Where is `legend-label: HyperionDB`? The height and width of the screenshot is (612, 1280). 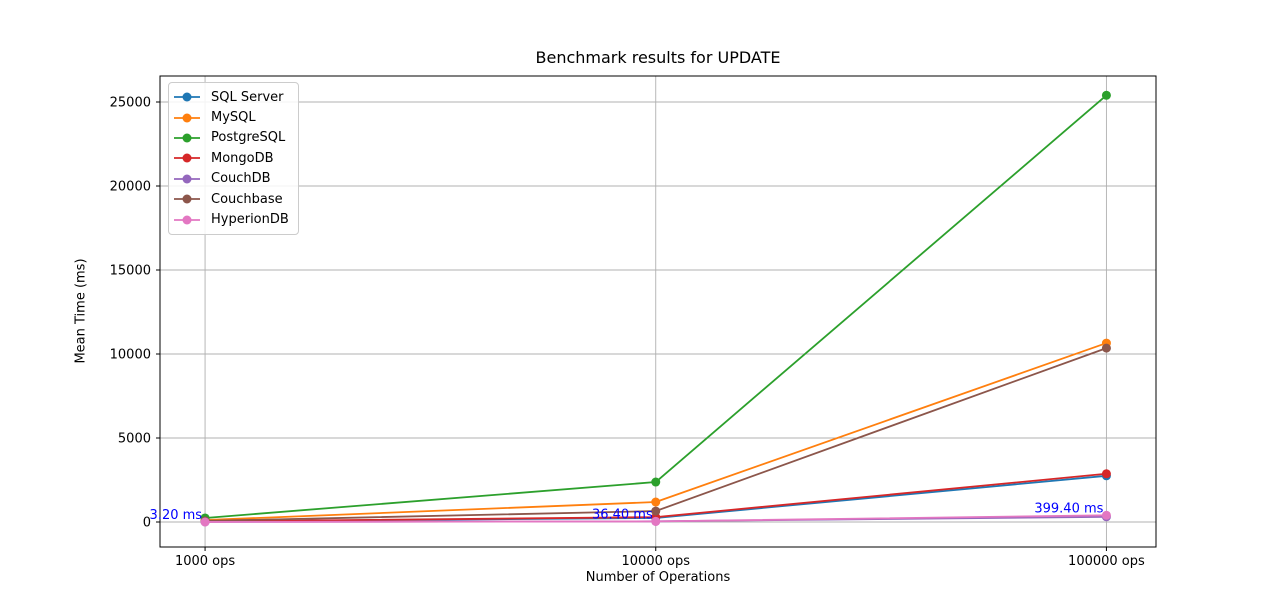
legend-label: HyperionDB is located at coordinates (250, 220).